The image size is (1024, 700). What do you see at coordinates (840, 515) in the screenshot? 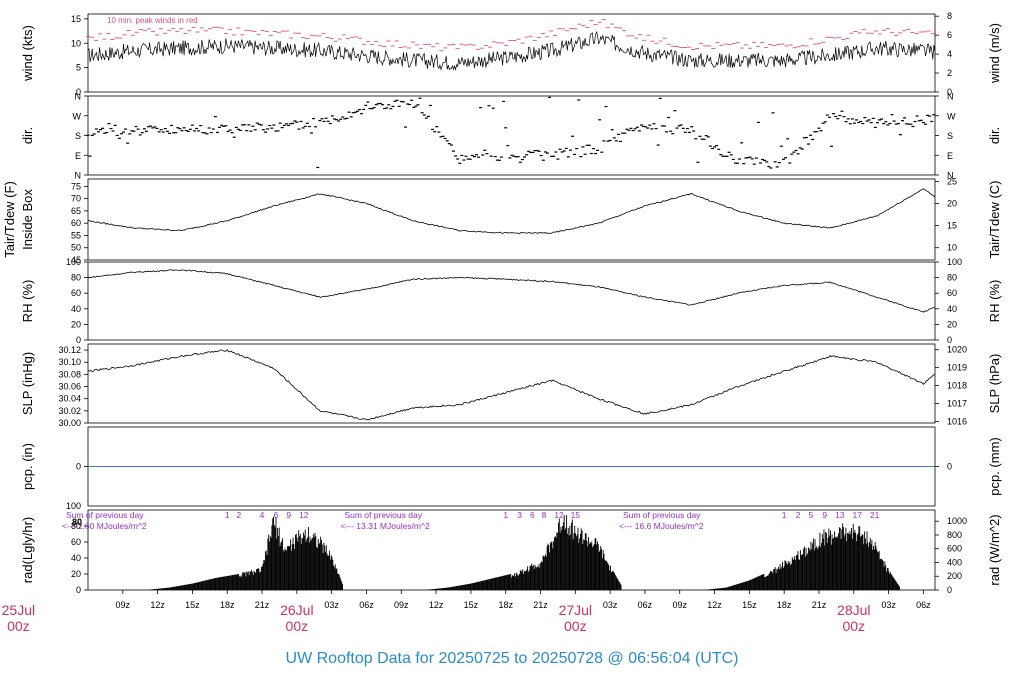
I see `rad-hour-label: 13` at bounding box center [840, 515].